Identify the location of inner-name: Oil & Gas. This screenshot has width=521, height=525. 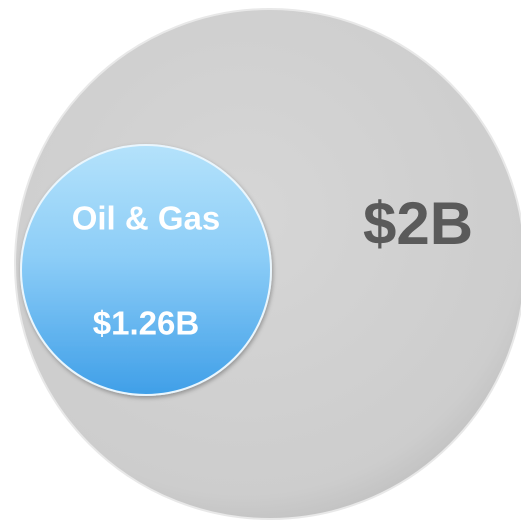
(146, 218).